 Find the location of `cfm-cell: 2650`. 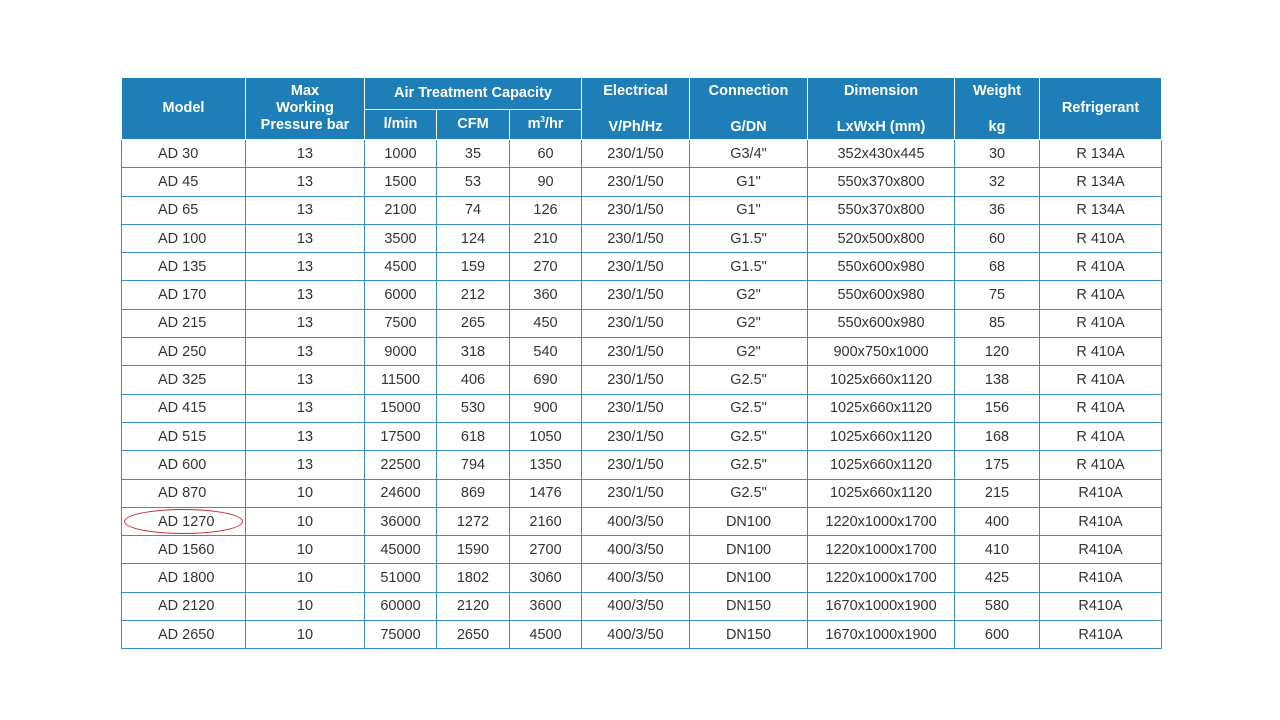

cfm-cell: 2650 is located at coordinates (473, 635).